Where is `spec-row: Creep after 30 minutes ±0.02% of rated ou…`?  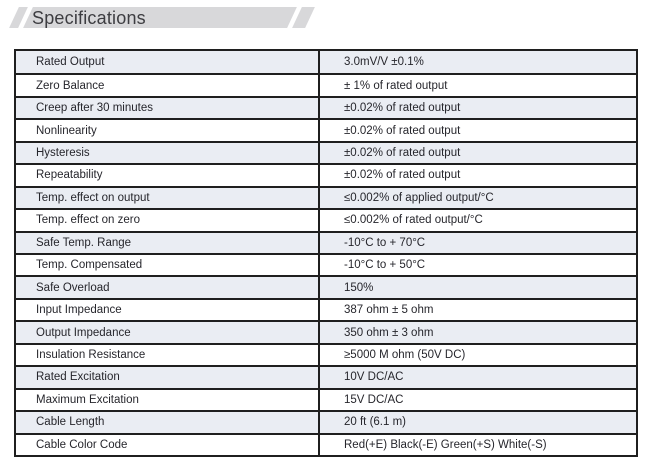
spec-row: Creep after 30 minutes ±0.02% of rated ou… is located at coordinates (326, 107).